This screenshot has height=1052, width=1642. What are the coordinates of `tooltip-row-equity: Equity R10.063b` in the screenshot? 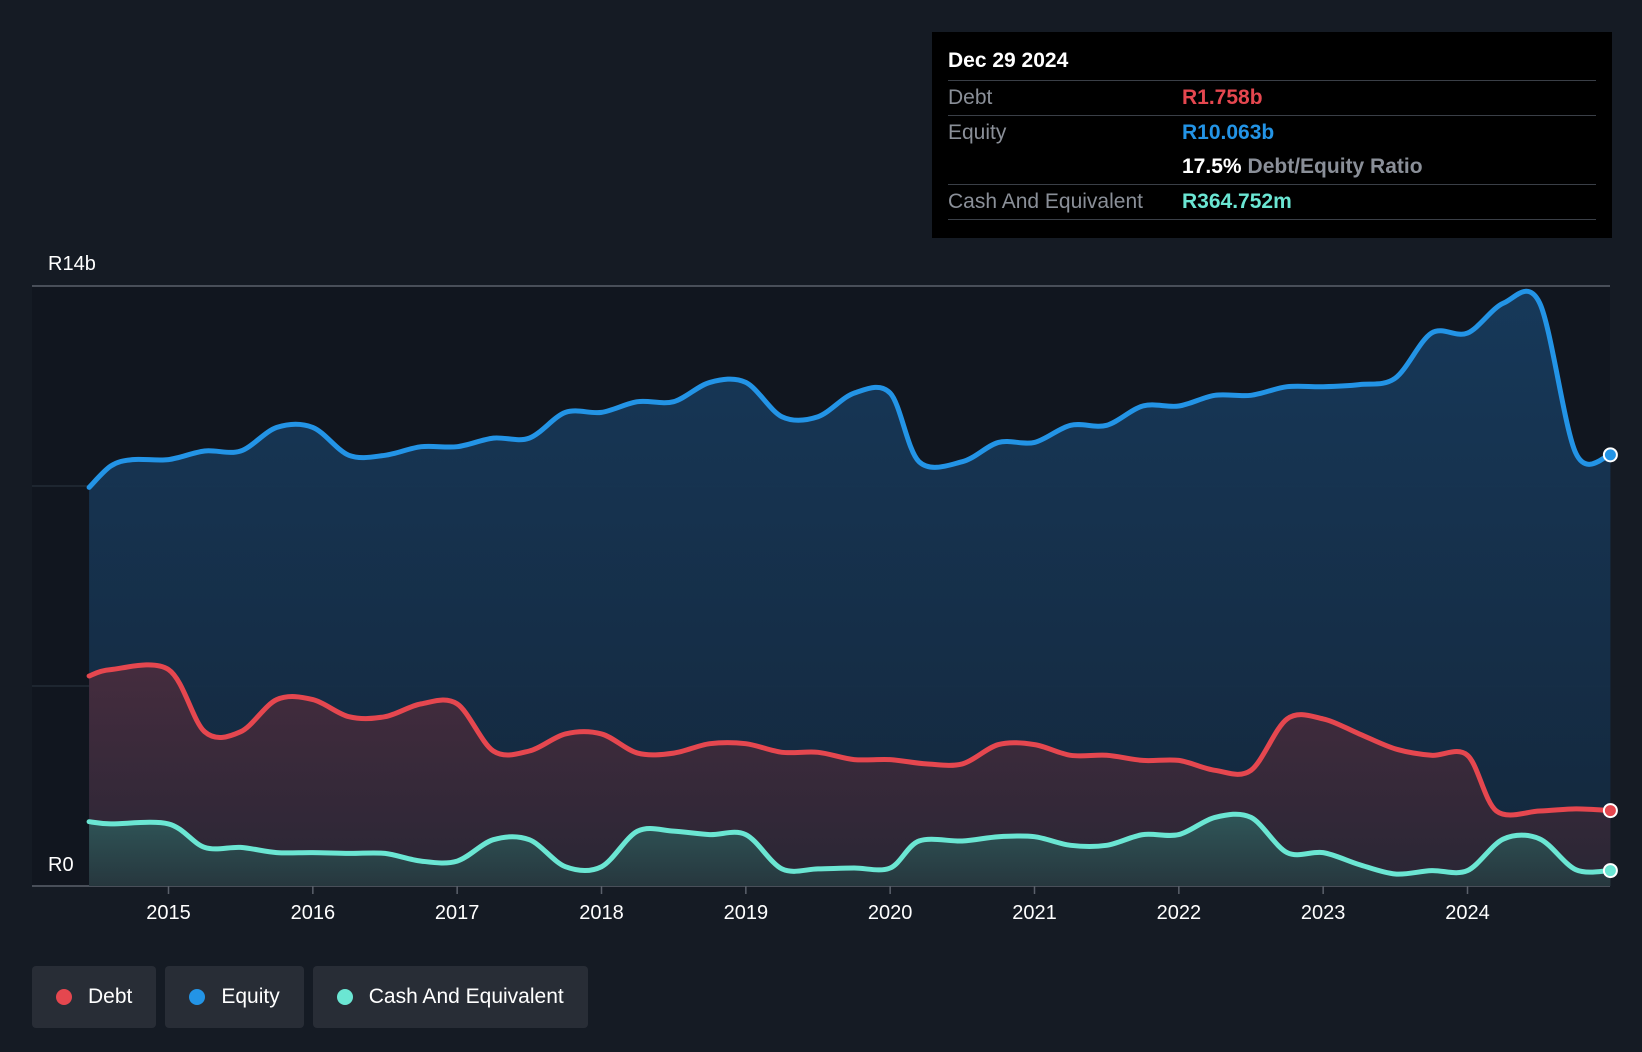 It's located at (1272, 132).